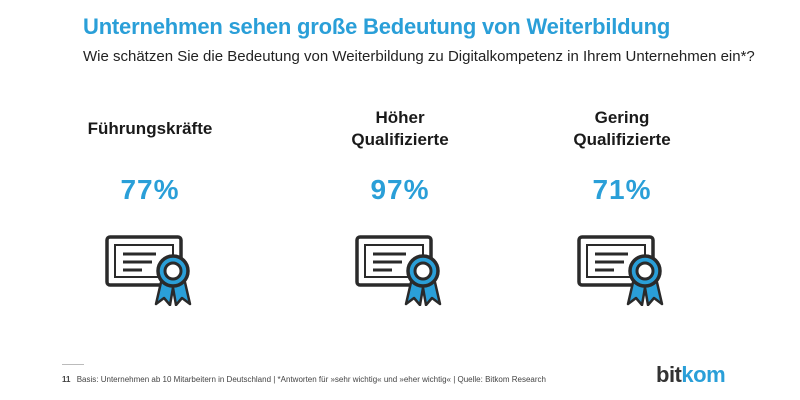 Image resolution: width=800 pixels, height=400 pixels. I want to click on column-label-line1: Führungskräfte, so click(150, 128).